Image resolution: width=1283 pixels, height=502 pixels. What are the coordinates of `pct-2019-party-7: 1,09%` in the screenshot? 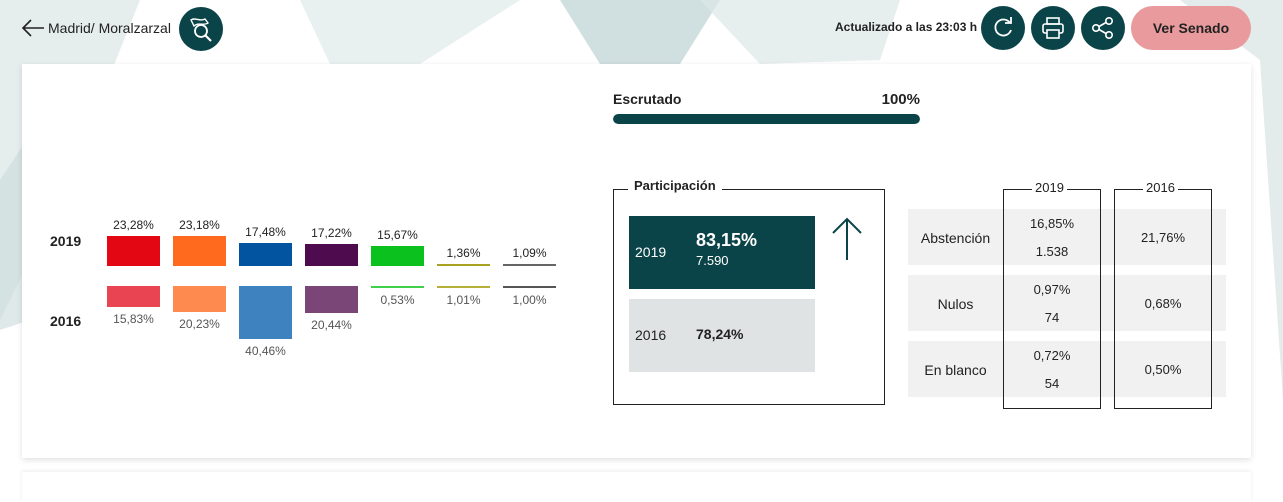 It's located at (529, 253).